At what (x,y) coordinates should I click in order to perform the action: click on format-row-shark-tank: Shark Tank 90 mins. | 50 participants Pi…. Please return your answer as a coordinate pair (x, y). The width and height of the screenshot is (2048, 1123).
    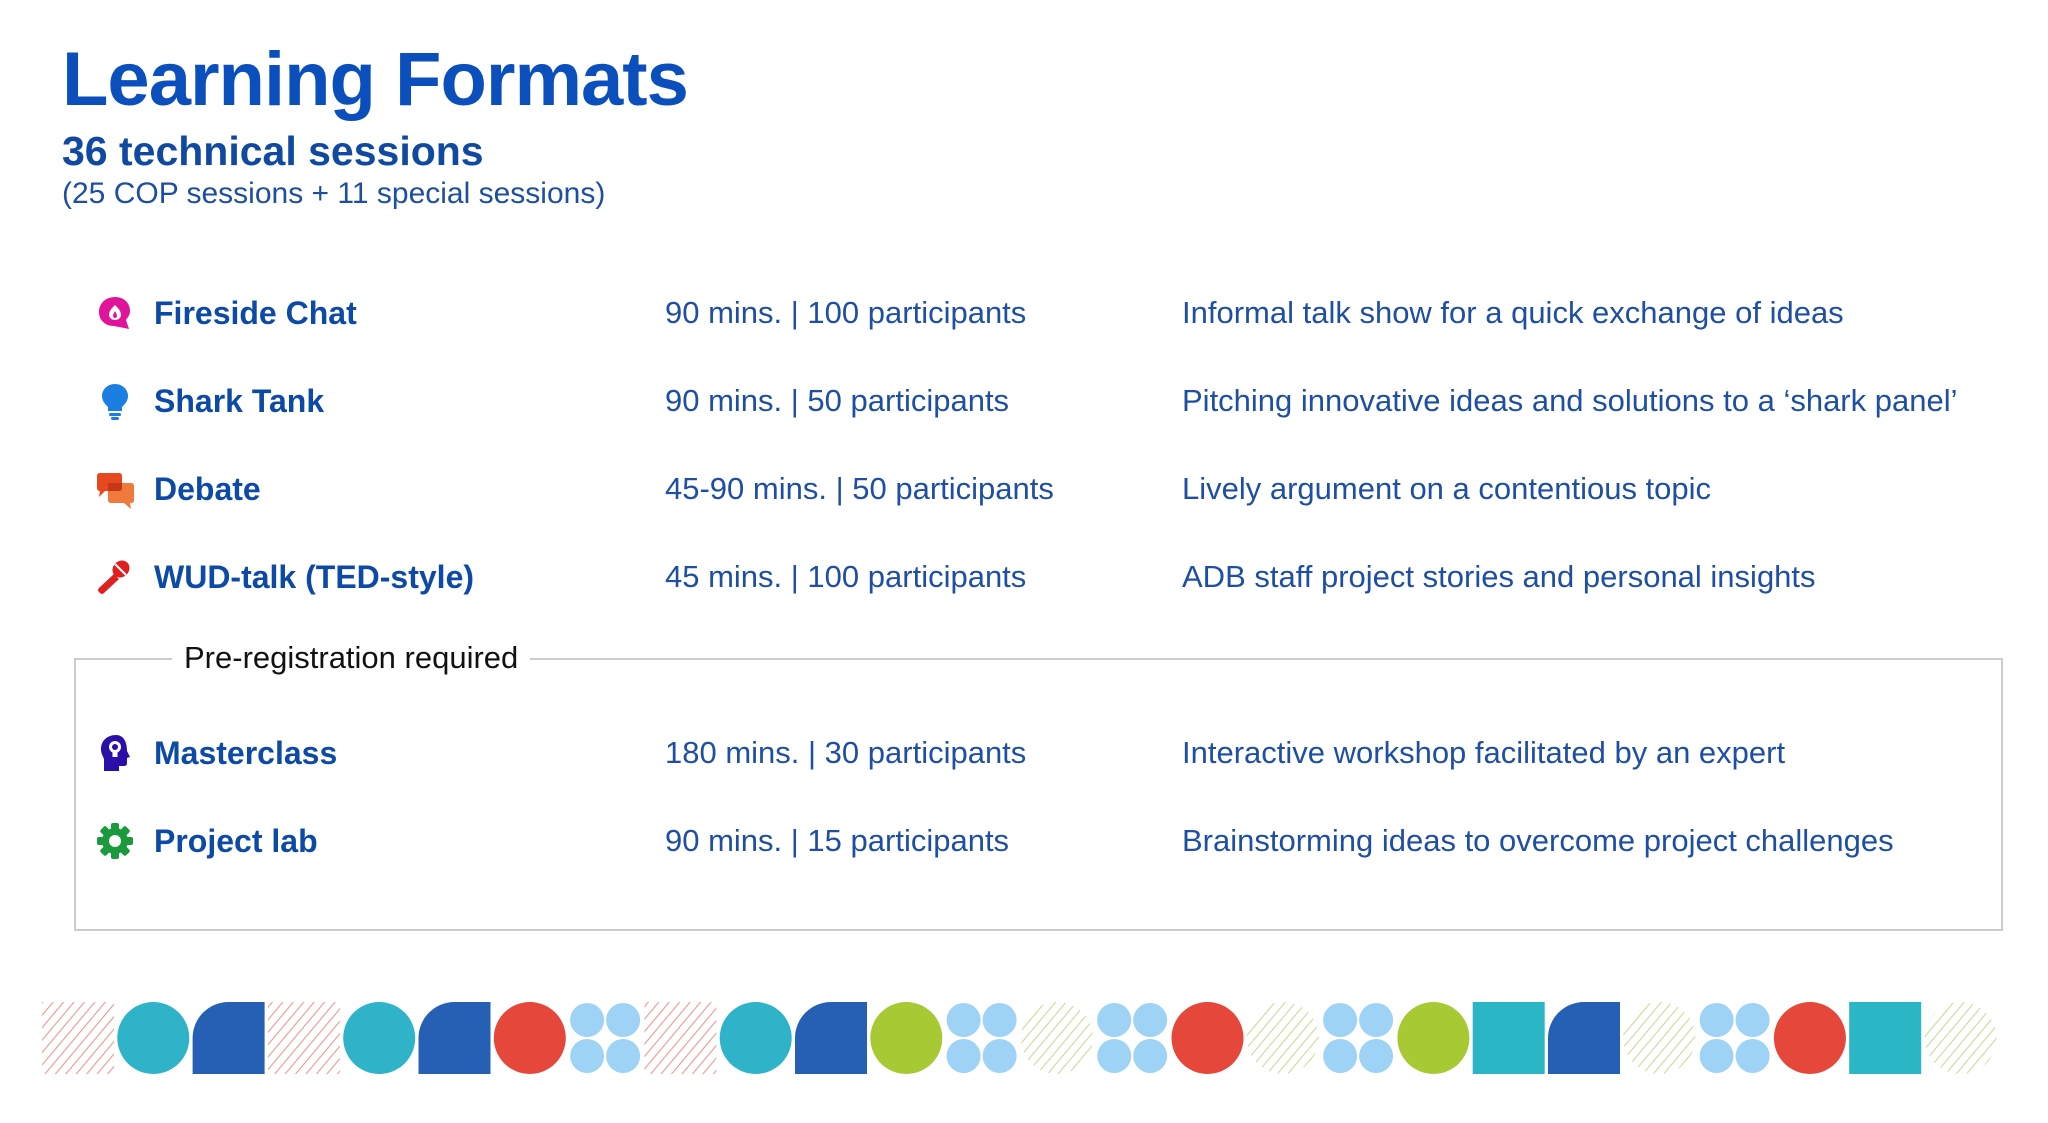
    Looking at the image, I should click on (1024, 400).